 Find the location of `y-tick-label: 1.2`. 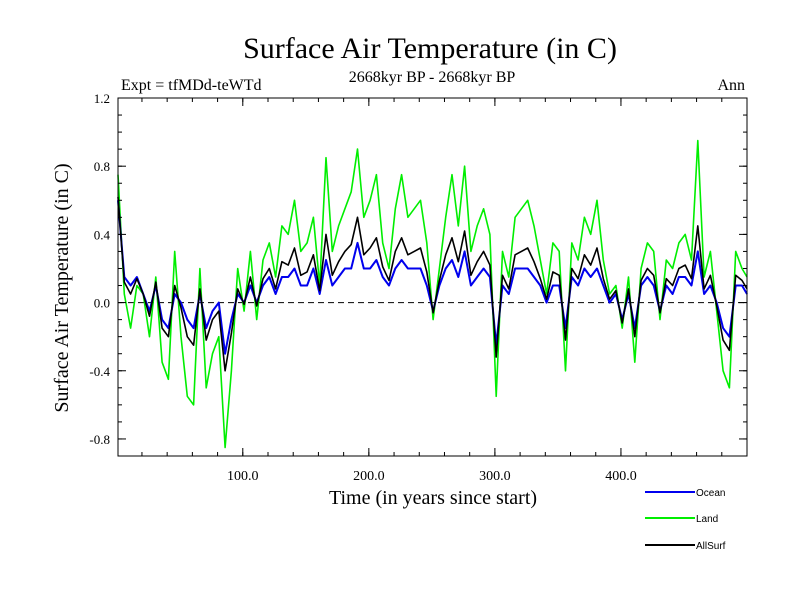

y-tick-label: 1.2 is located at coordinates (102, 98).